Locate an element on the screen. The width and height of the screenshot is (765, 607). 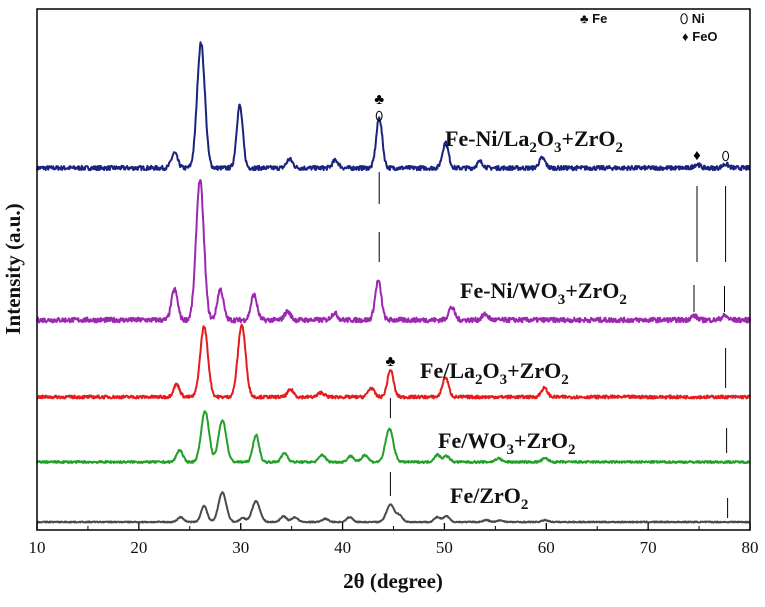
legend-feo-label: FeO is located at coordinates (704, 36).